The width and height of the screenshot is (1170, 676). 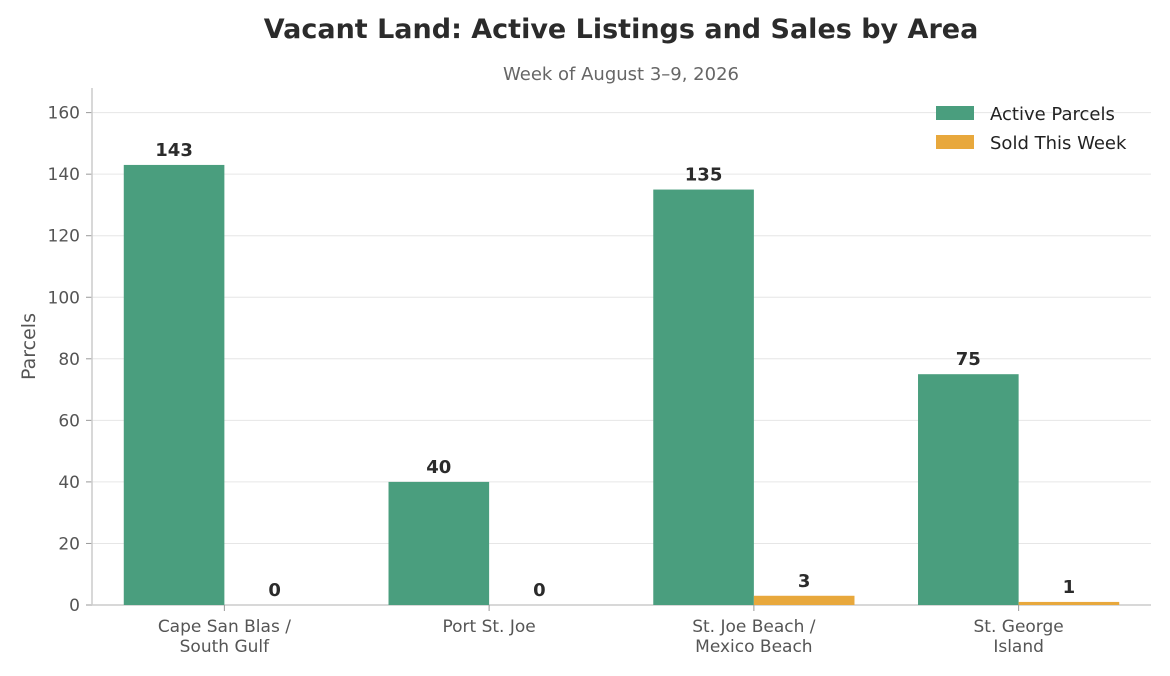 What do you see at coordinates (621, 74) in the screenshot?
I see `chart-subtitle: Week of August 3–9, 2026` at bounding box center [621, 74].